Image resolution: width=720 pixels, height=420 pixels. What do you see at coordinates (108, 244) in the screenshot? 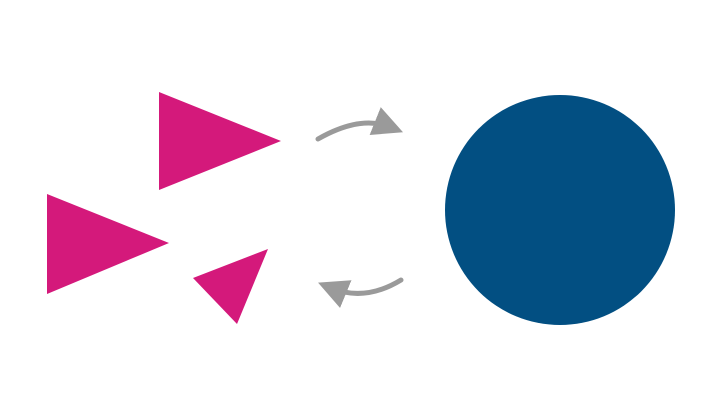
I see `triangle-bottom-left` at bounding box center [108, 244].